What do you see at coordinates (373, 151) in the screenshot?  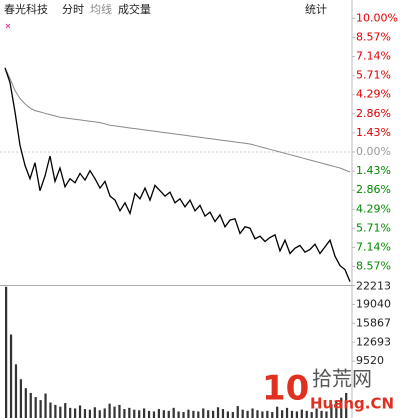 I see `y-tick-label: 0.00%` at bounding box center [373, 151].